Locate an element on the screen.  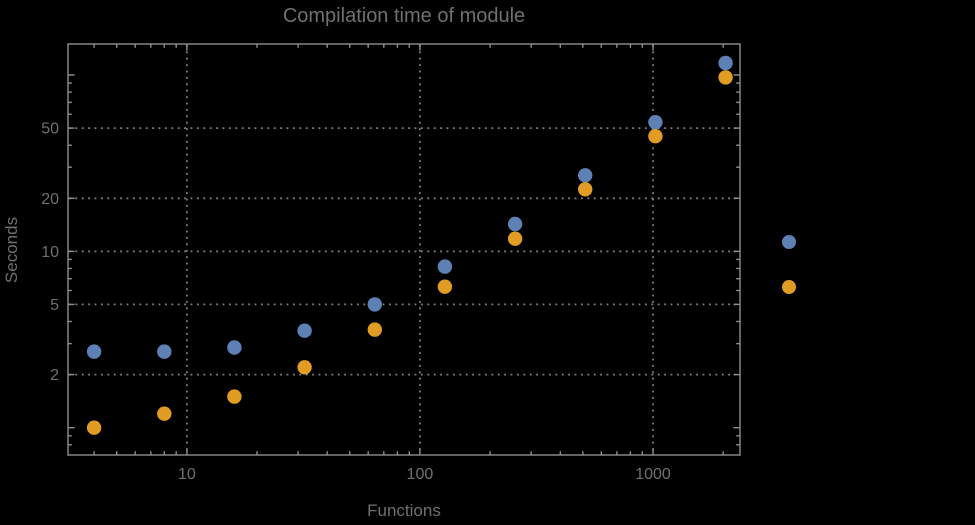
x-tick-label: 100 is located at coordinates (420, 474).